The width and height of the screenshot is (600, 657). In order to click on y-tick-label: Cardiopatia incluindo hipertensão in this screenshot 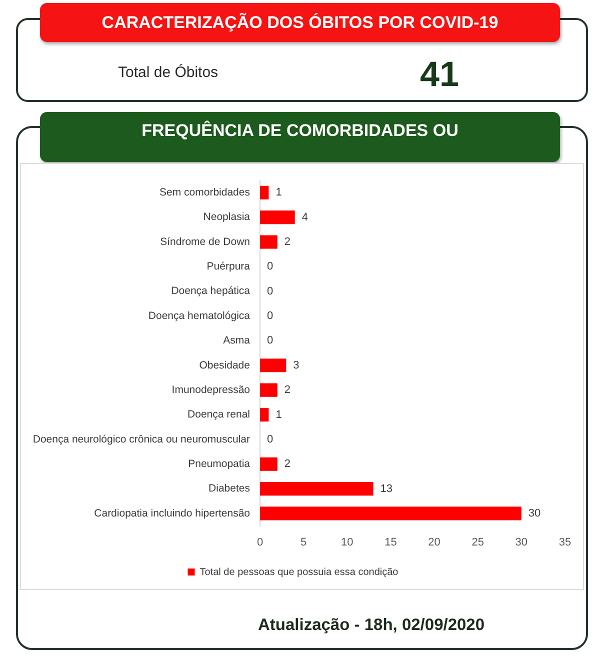, I will do `click(172, 513)`.